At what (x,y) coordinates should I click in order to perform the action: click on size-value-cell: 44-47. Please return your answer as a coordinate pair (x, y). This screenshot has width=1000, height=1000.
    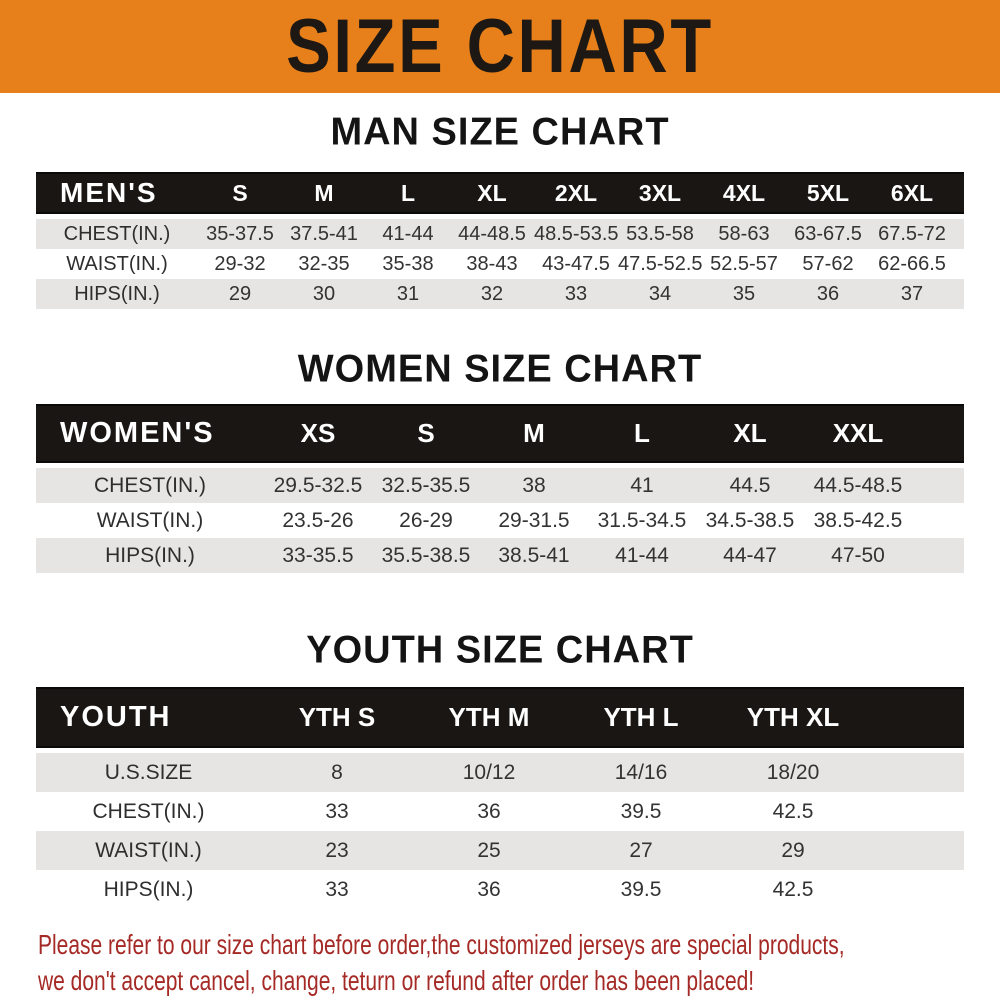
    Looking at the image, I should click on (750, 555).